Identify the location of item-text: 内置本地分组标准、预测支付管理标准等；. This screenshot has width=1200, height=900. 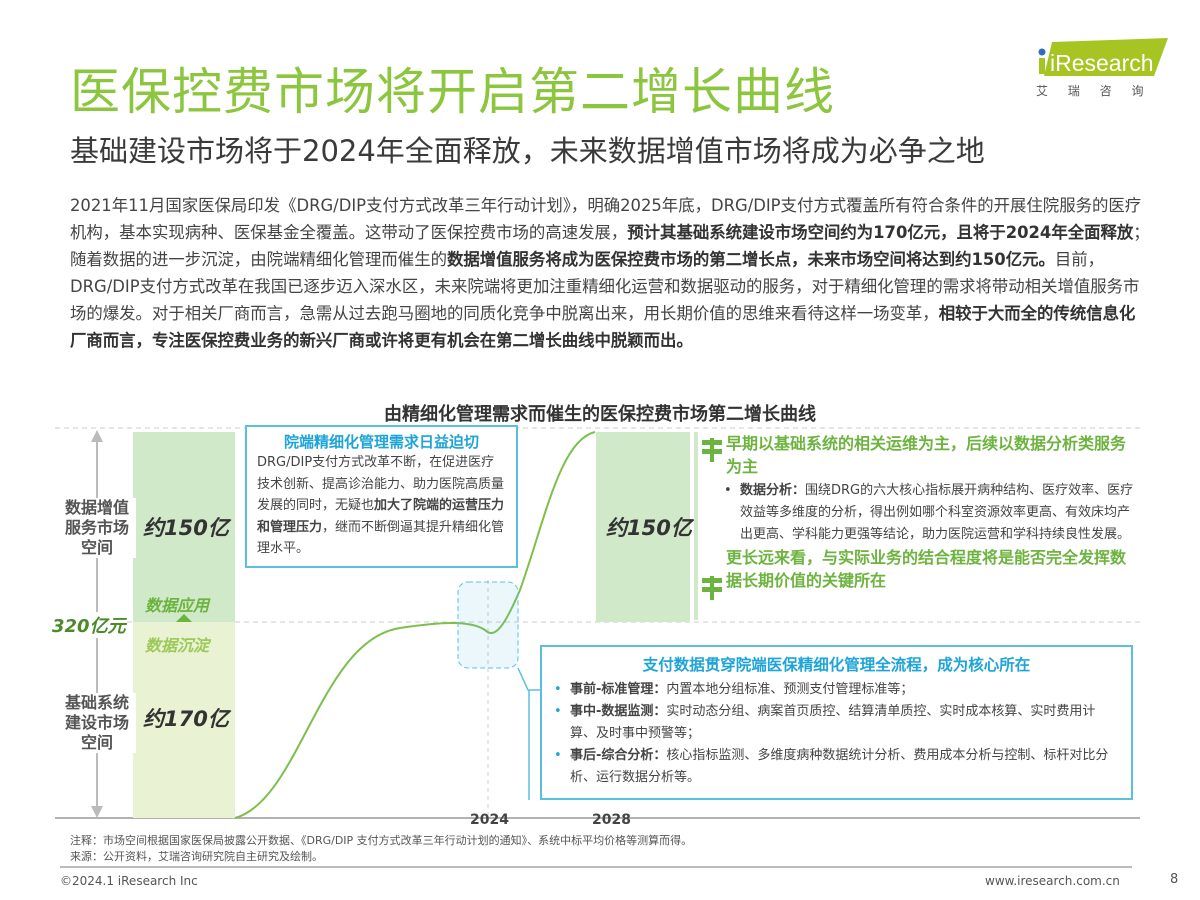
(790, 689).